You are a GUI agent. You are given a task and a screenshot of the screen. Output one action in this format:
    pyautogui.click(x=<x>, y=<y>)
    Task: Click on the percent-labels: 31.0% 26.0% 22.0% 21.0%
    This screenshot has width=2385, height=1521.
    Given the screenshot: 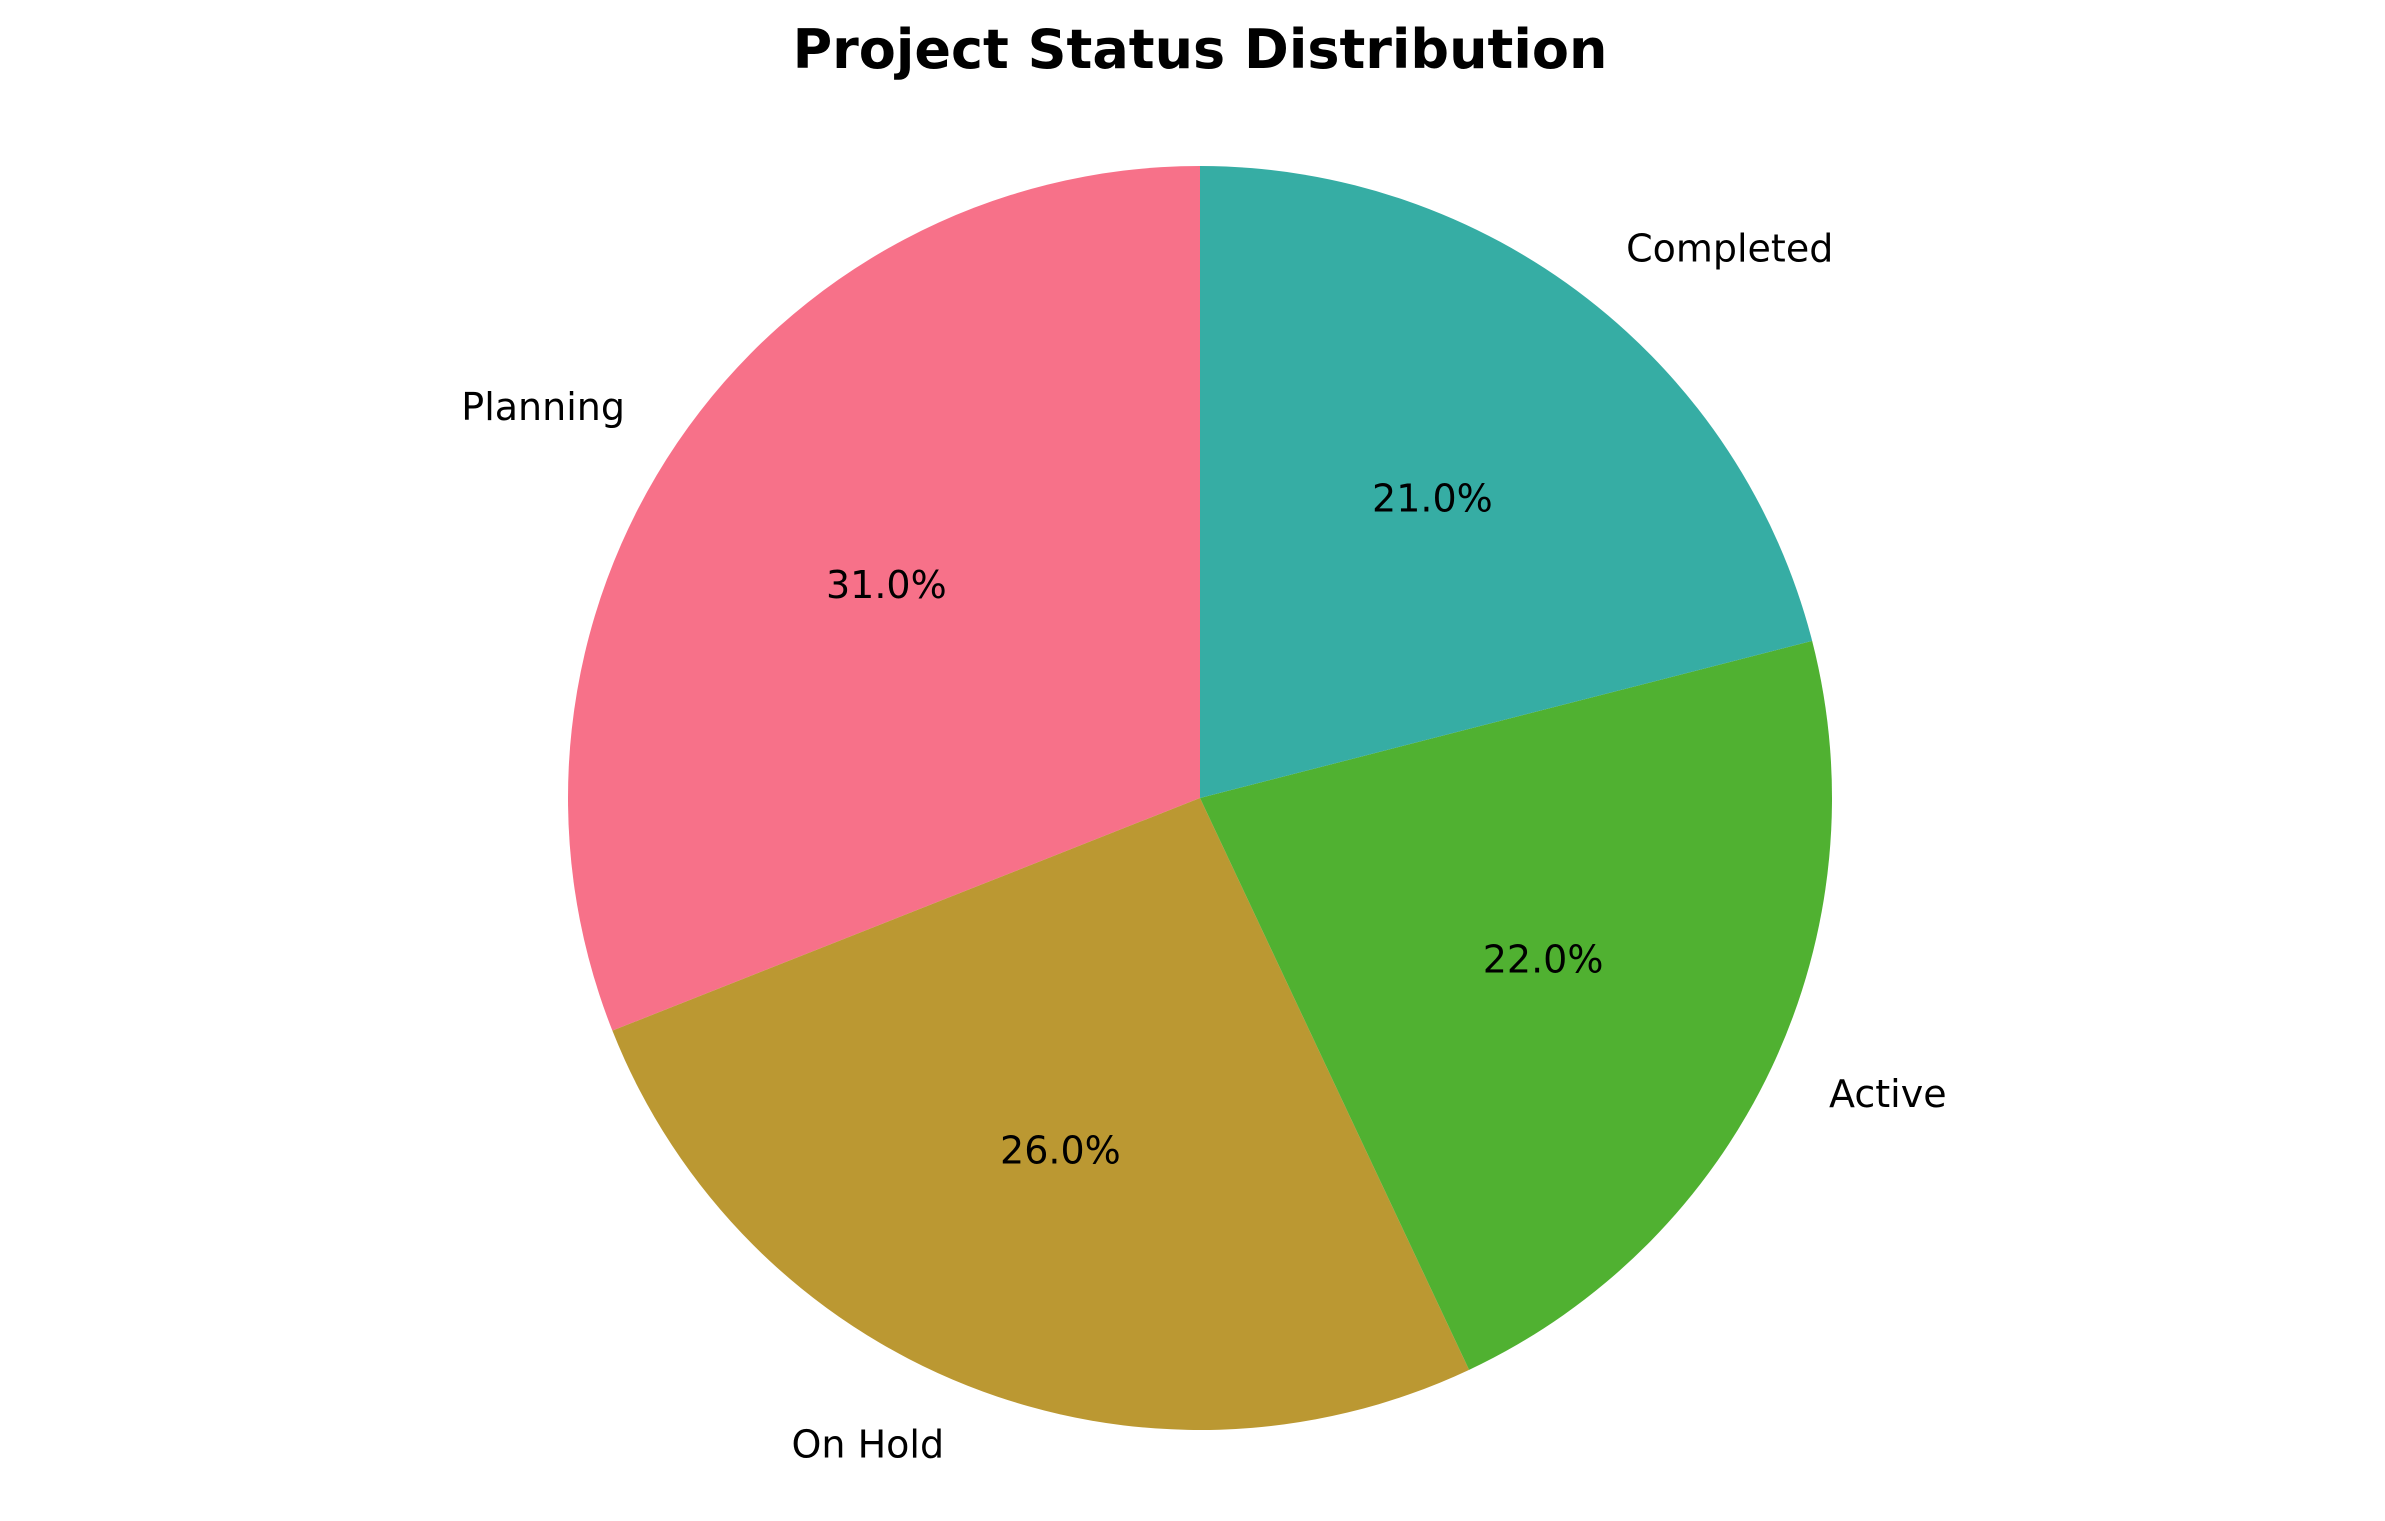 What is the action you would take?
    pyautogui.click(x=1214, y=824)
    